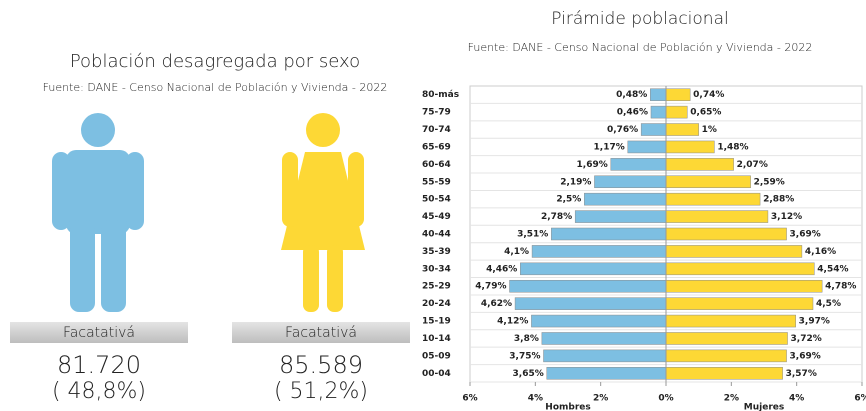  I want to click on value-label: 1%, so click(709, 130).